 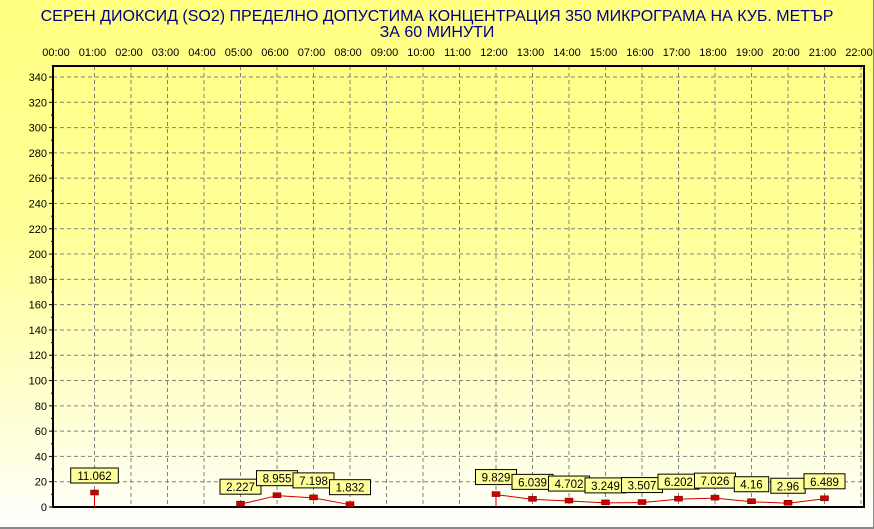 I want to click on y-tick-label: 220, so click(x=38, y=230).